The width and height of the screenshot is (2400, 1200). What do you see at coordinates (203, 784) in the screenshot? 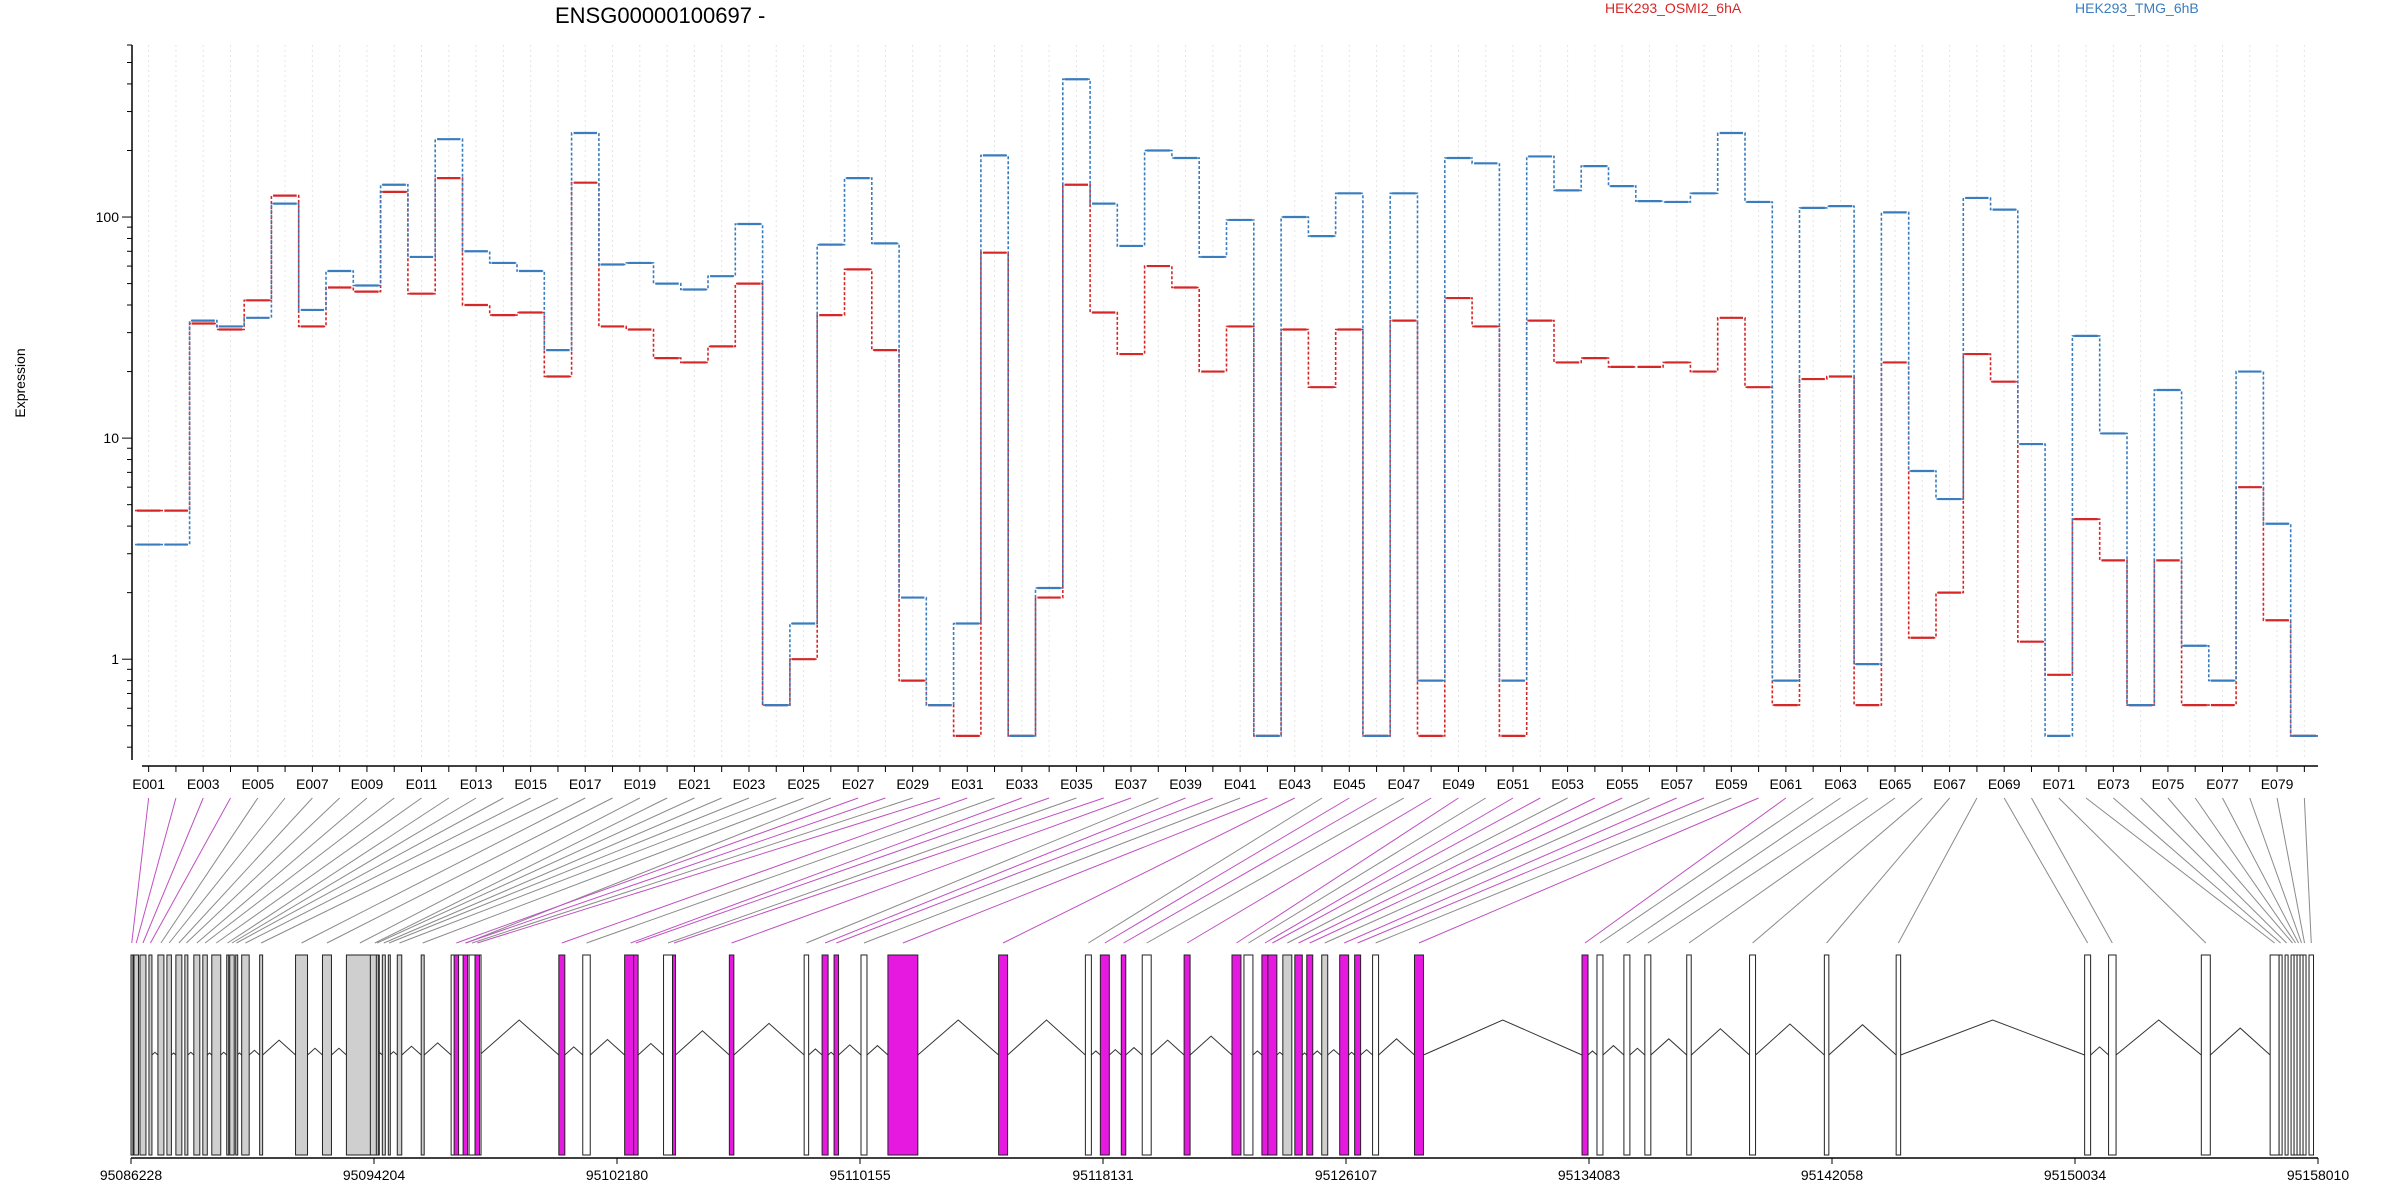
I see `x-tick-label: E003` at bounding box center [203, 784].